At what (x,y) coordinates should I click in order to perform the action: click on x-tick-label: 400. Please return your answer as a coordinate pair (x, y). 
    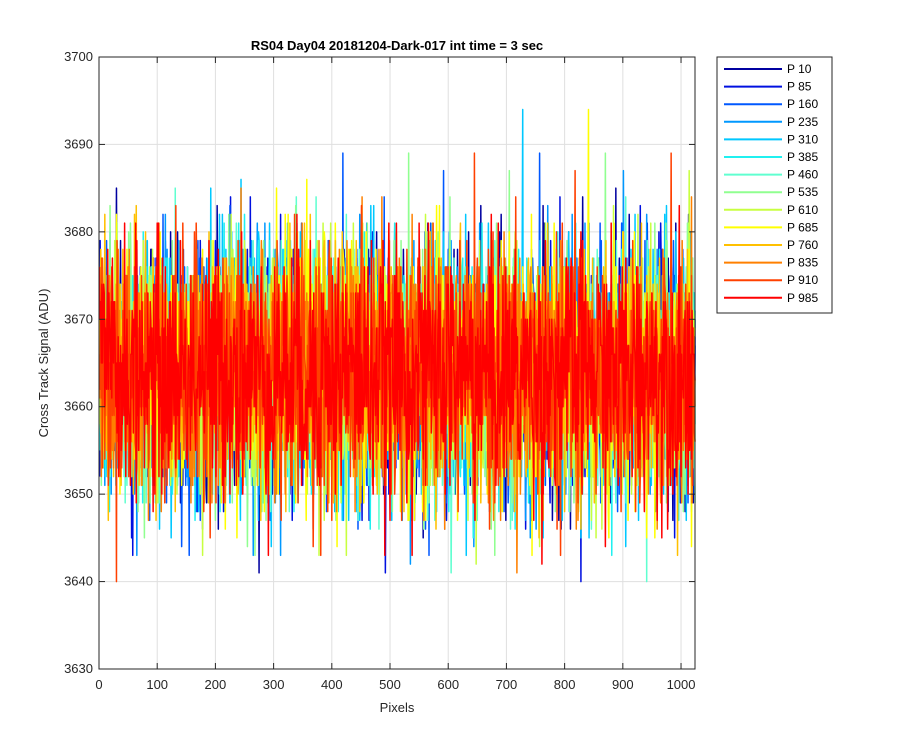
    Looking at the image, I should click on (332, 684).